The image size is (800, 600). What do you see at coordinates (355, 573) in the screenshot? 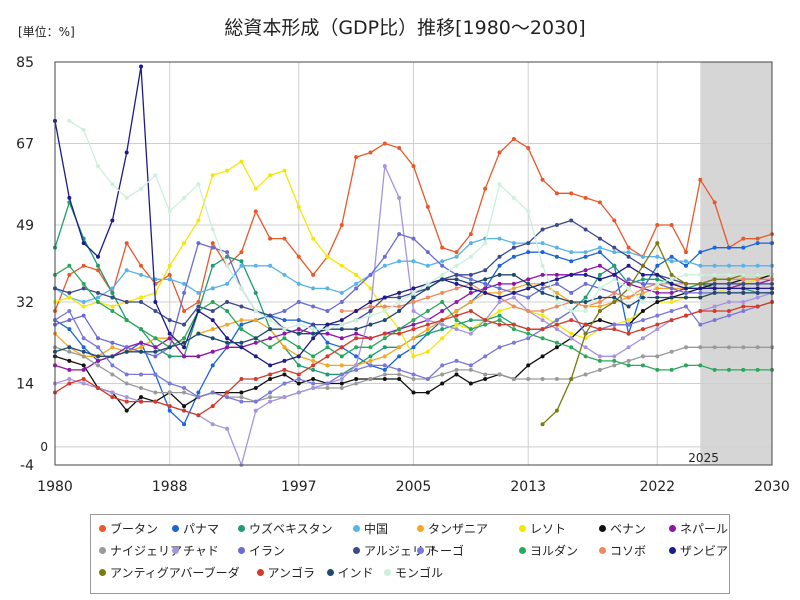
I see `legend-label: インド` at bounding box center [355, 573].